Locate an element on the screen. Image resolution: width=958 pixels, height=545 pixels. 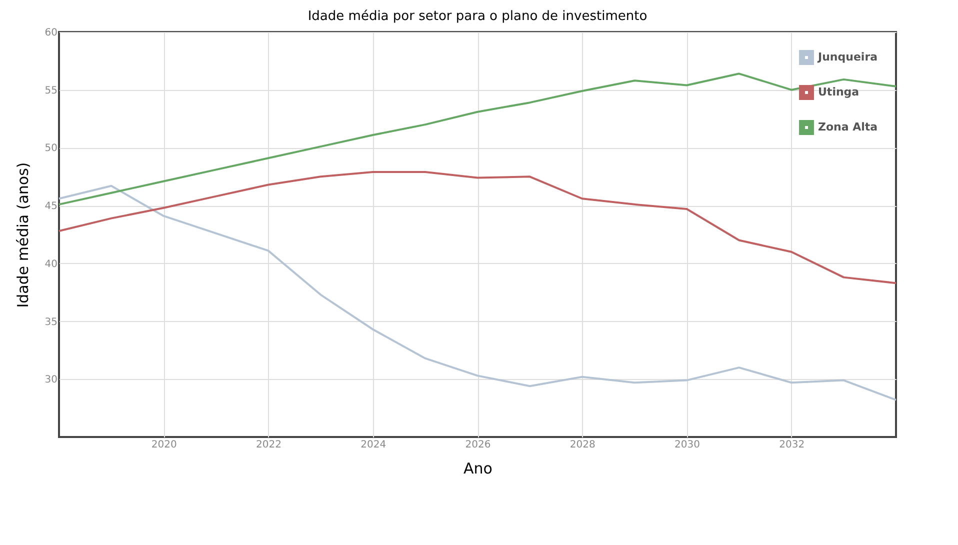
x-axis-title: Ano is located at coordinates (478, 469).